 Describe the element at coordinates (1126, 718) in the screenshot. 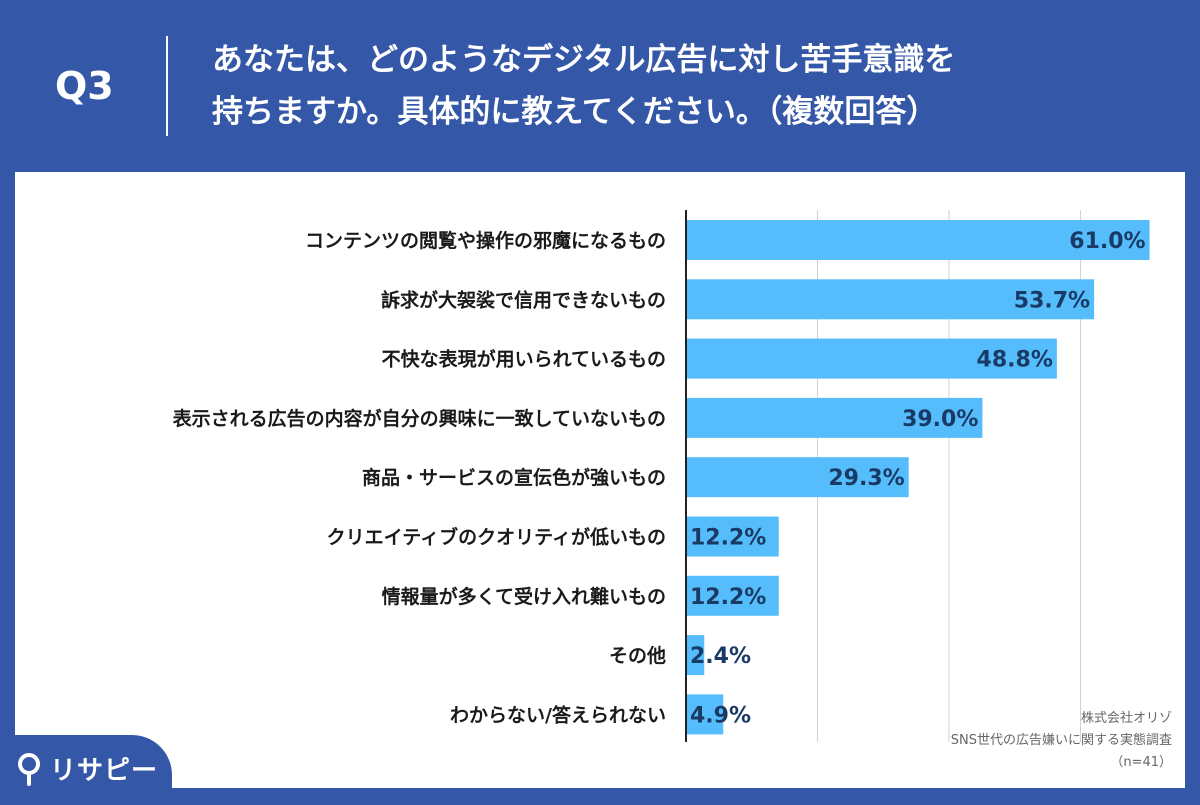

I see `source-company: 株式会社オリゾ` at that location.